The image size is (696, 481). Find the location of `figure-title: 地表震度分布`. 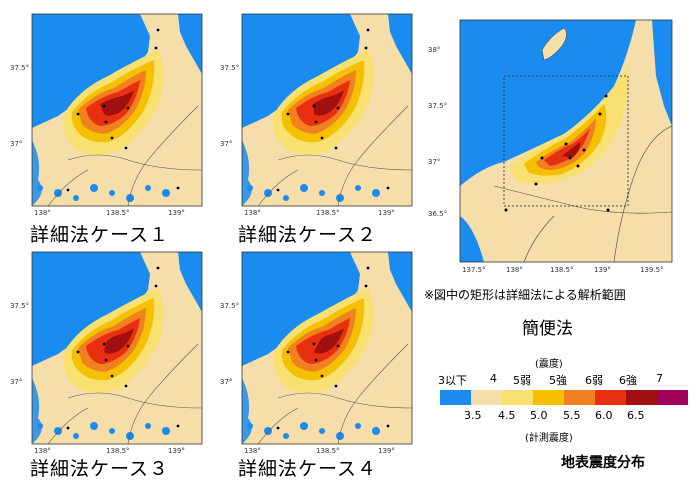

figure-title: 地表震度分布 is located at coordinates (603, 463).